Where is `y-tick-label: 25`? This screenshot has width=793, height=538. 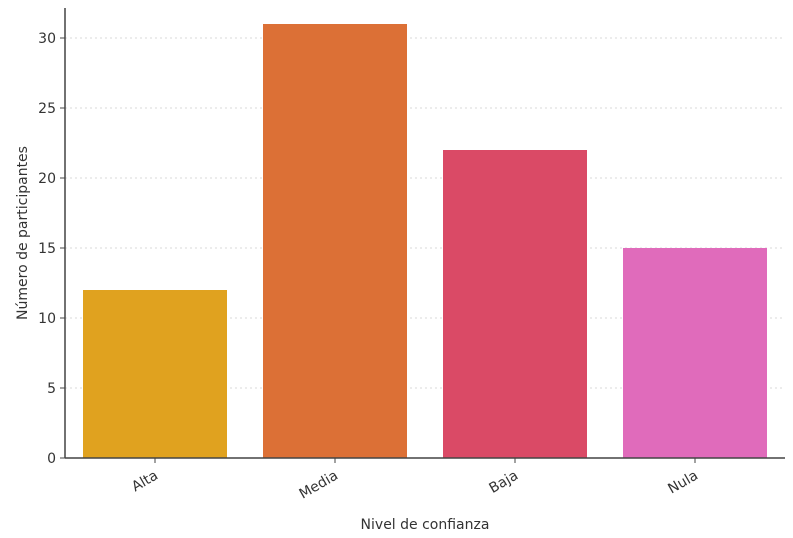 y-tick-label: 25 is located at coordinates (47, 109).